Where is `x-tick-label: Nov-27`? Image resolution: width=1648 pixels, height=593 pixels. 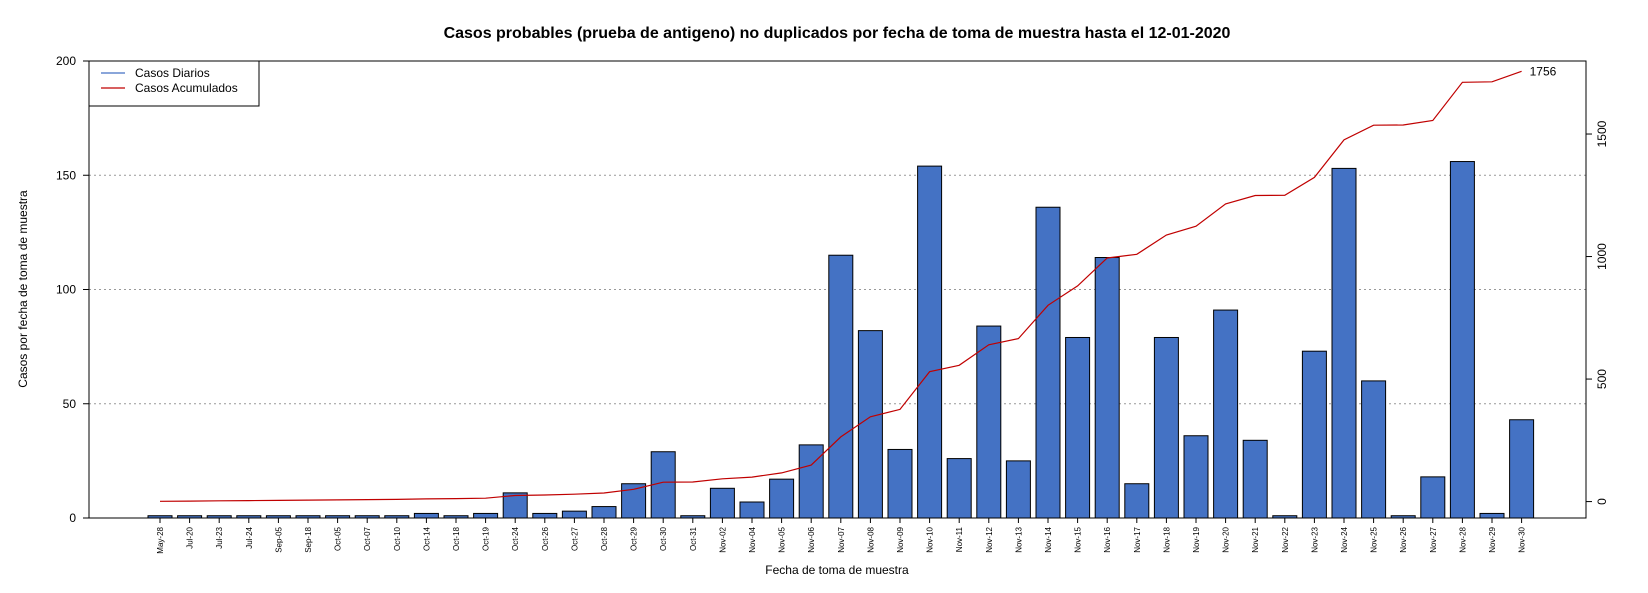 x-tick-label: Nov-27 is located at coordinates (1433, 539).